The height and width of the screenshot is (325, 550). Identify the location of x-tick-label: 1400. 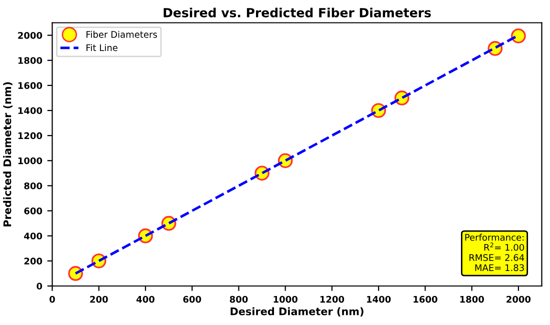
(379, 299).